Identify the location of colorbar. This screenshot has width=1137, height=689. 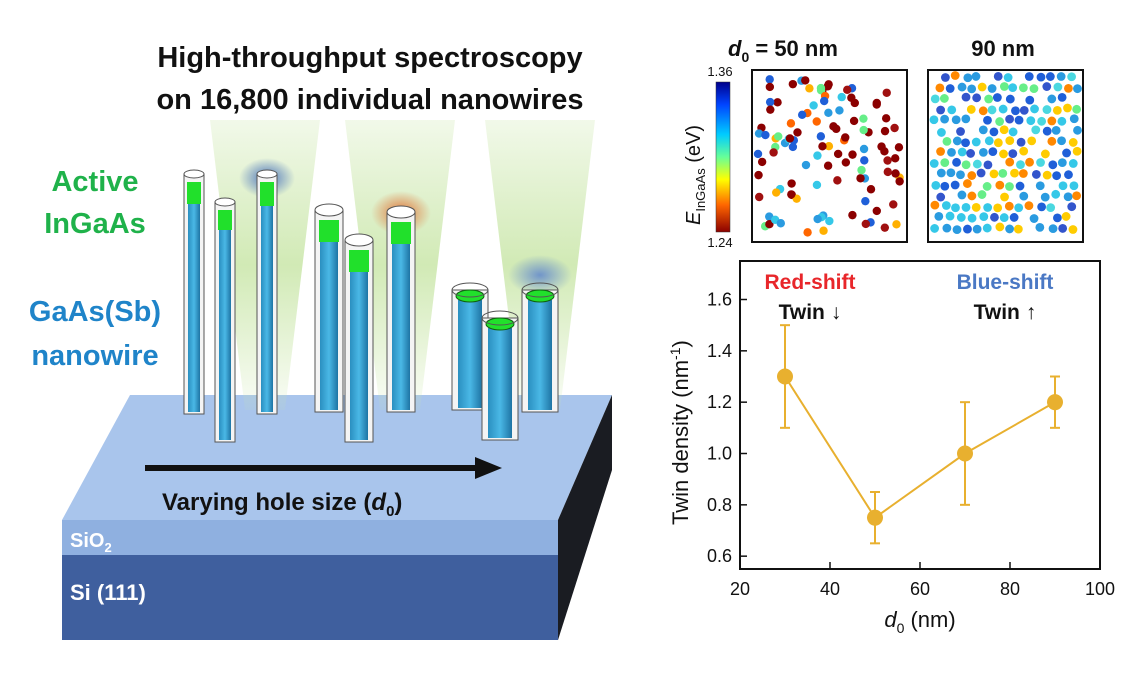
(723, 157).